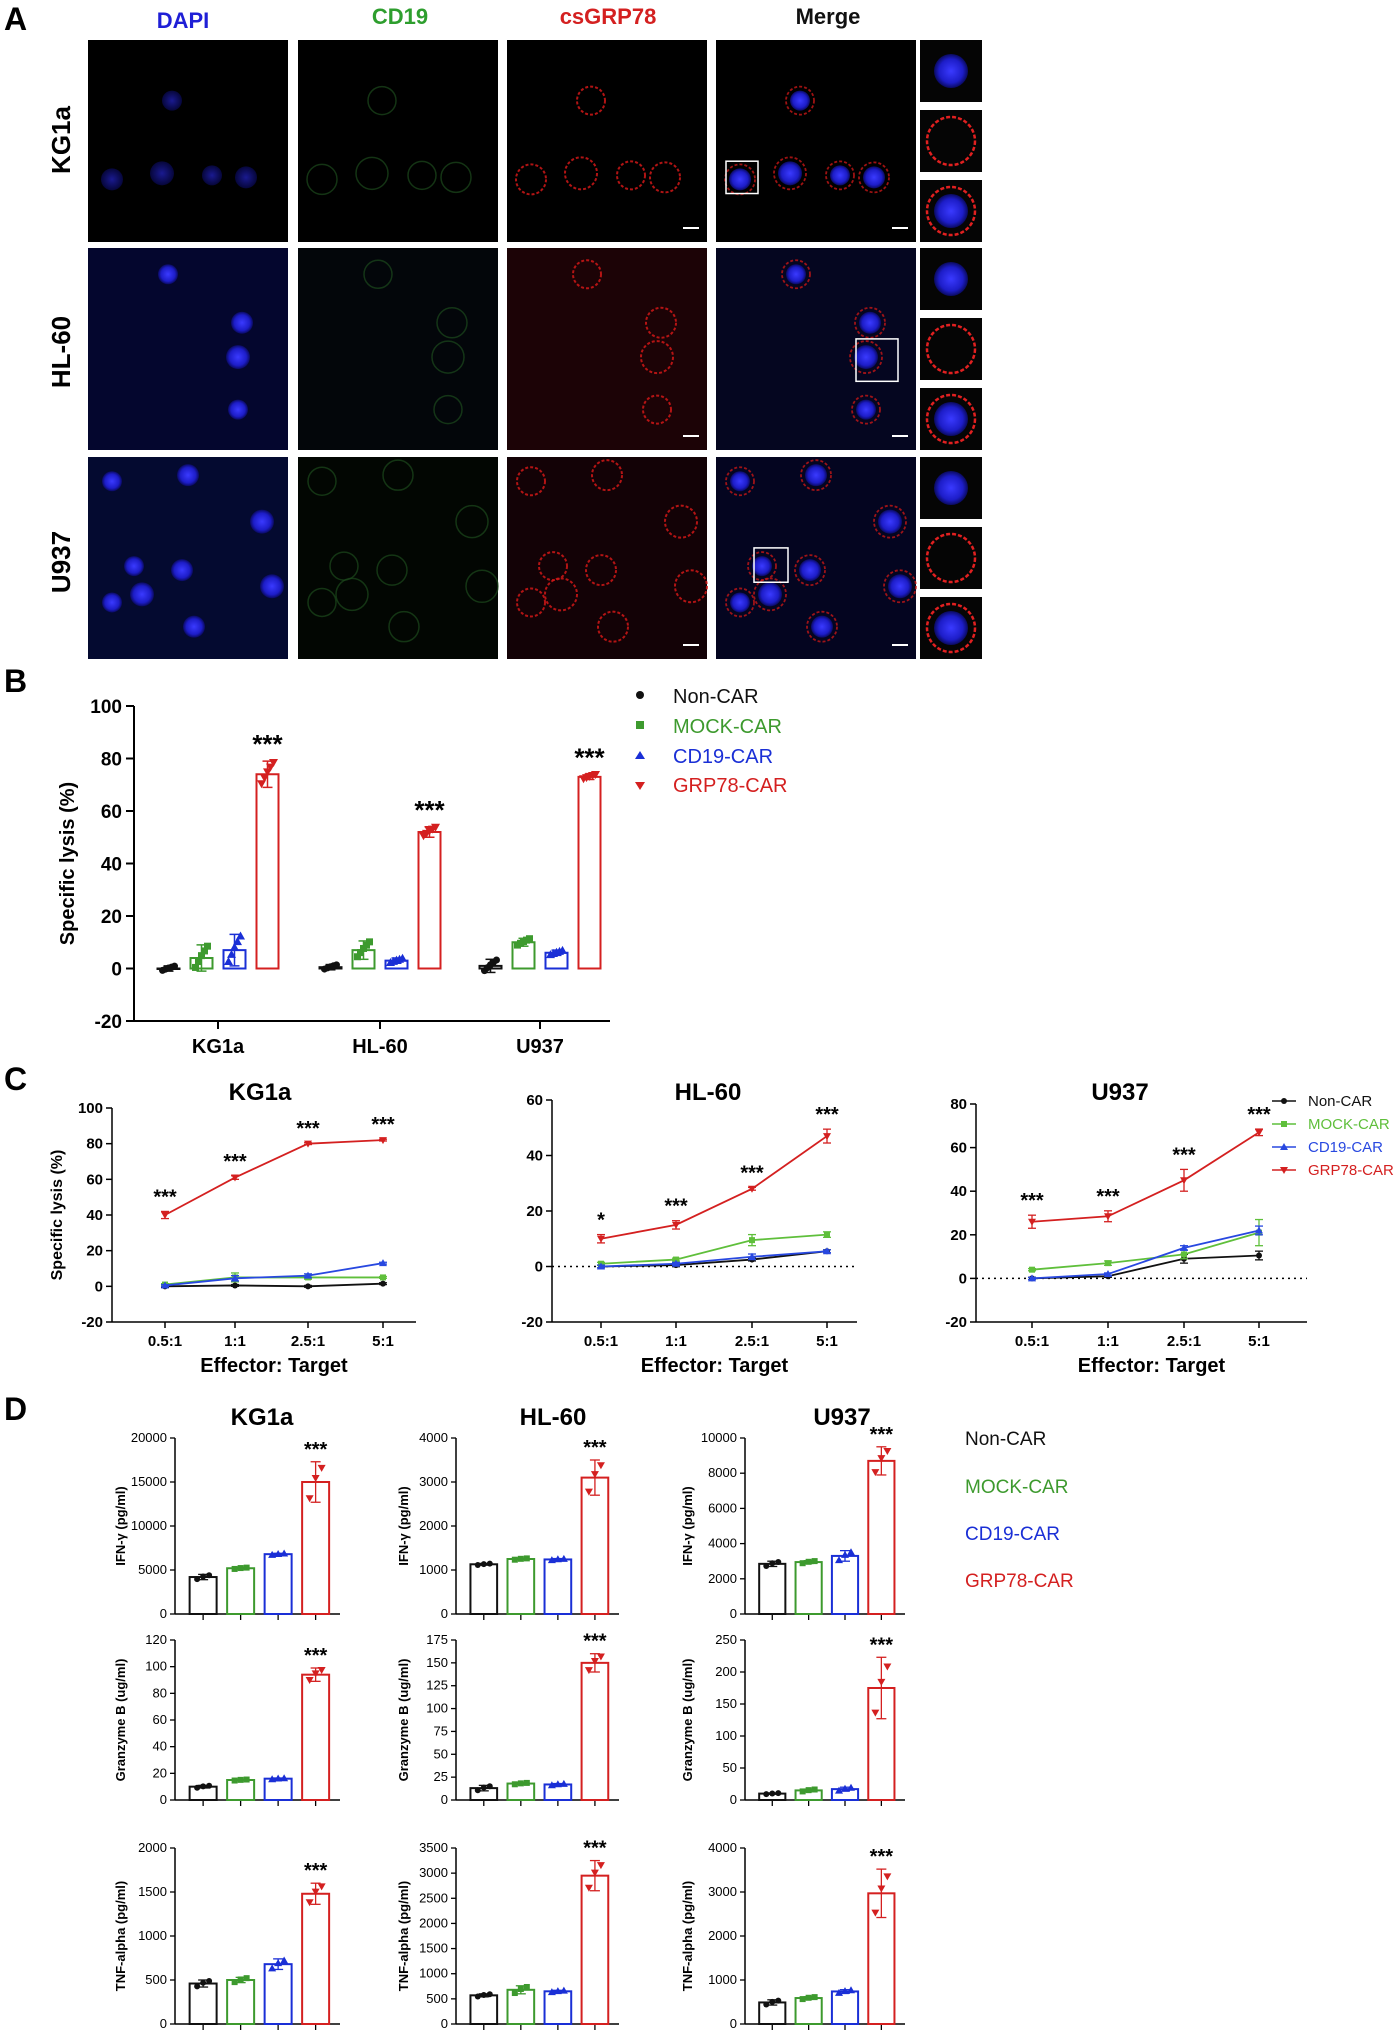  I want to click on c-data-point-non-car, so click(308, 1286).